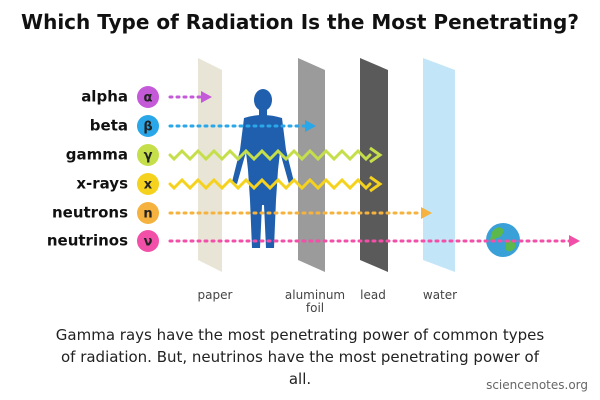 The height and width of the screenshot is (400, 600). Describe the element at coordinates (503, 239) in the screenshot. I see `earth-land` at that location.